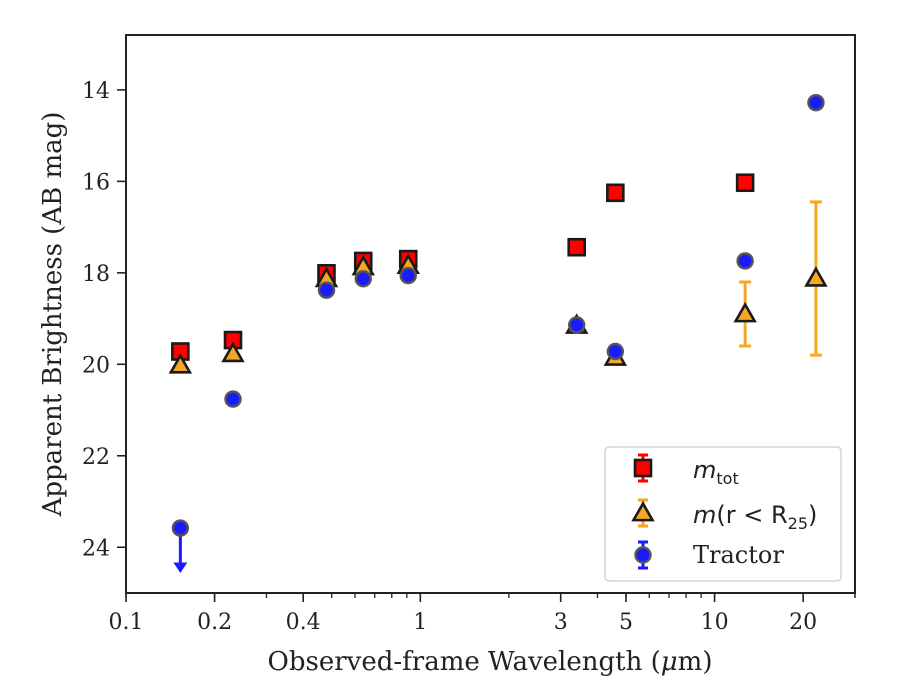 The width and height of the screenshot is (900, 700). Describe the element at coordinates (303, 622) in the screenshot. I see `x-tick-label: 0.4` at that location.